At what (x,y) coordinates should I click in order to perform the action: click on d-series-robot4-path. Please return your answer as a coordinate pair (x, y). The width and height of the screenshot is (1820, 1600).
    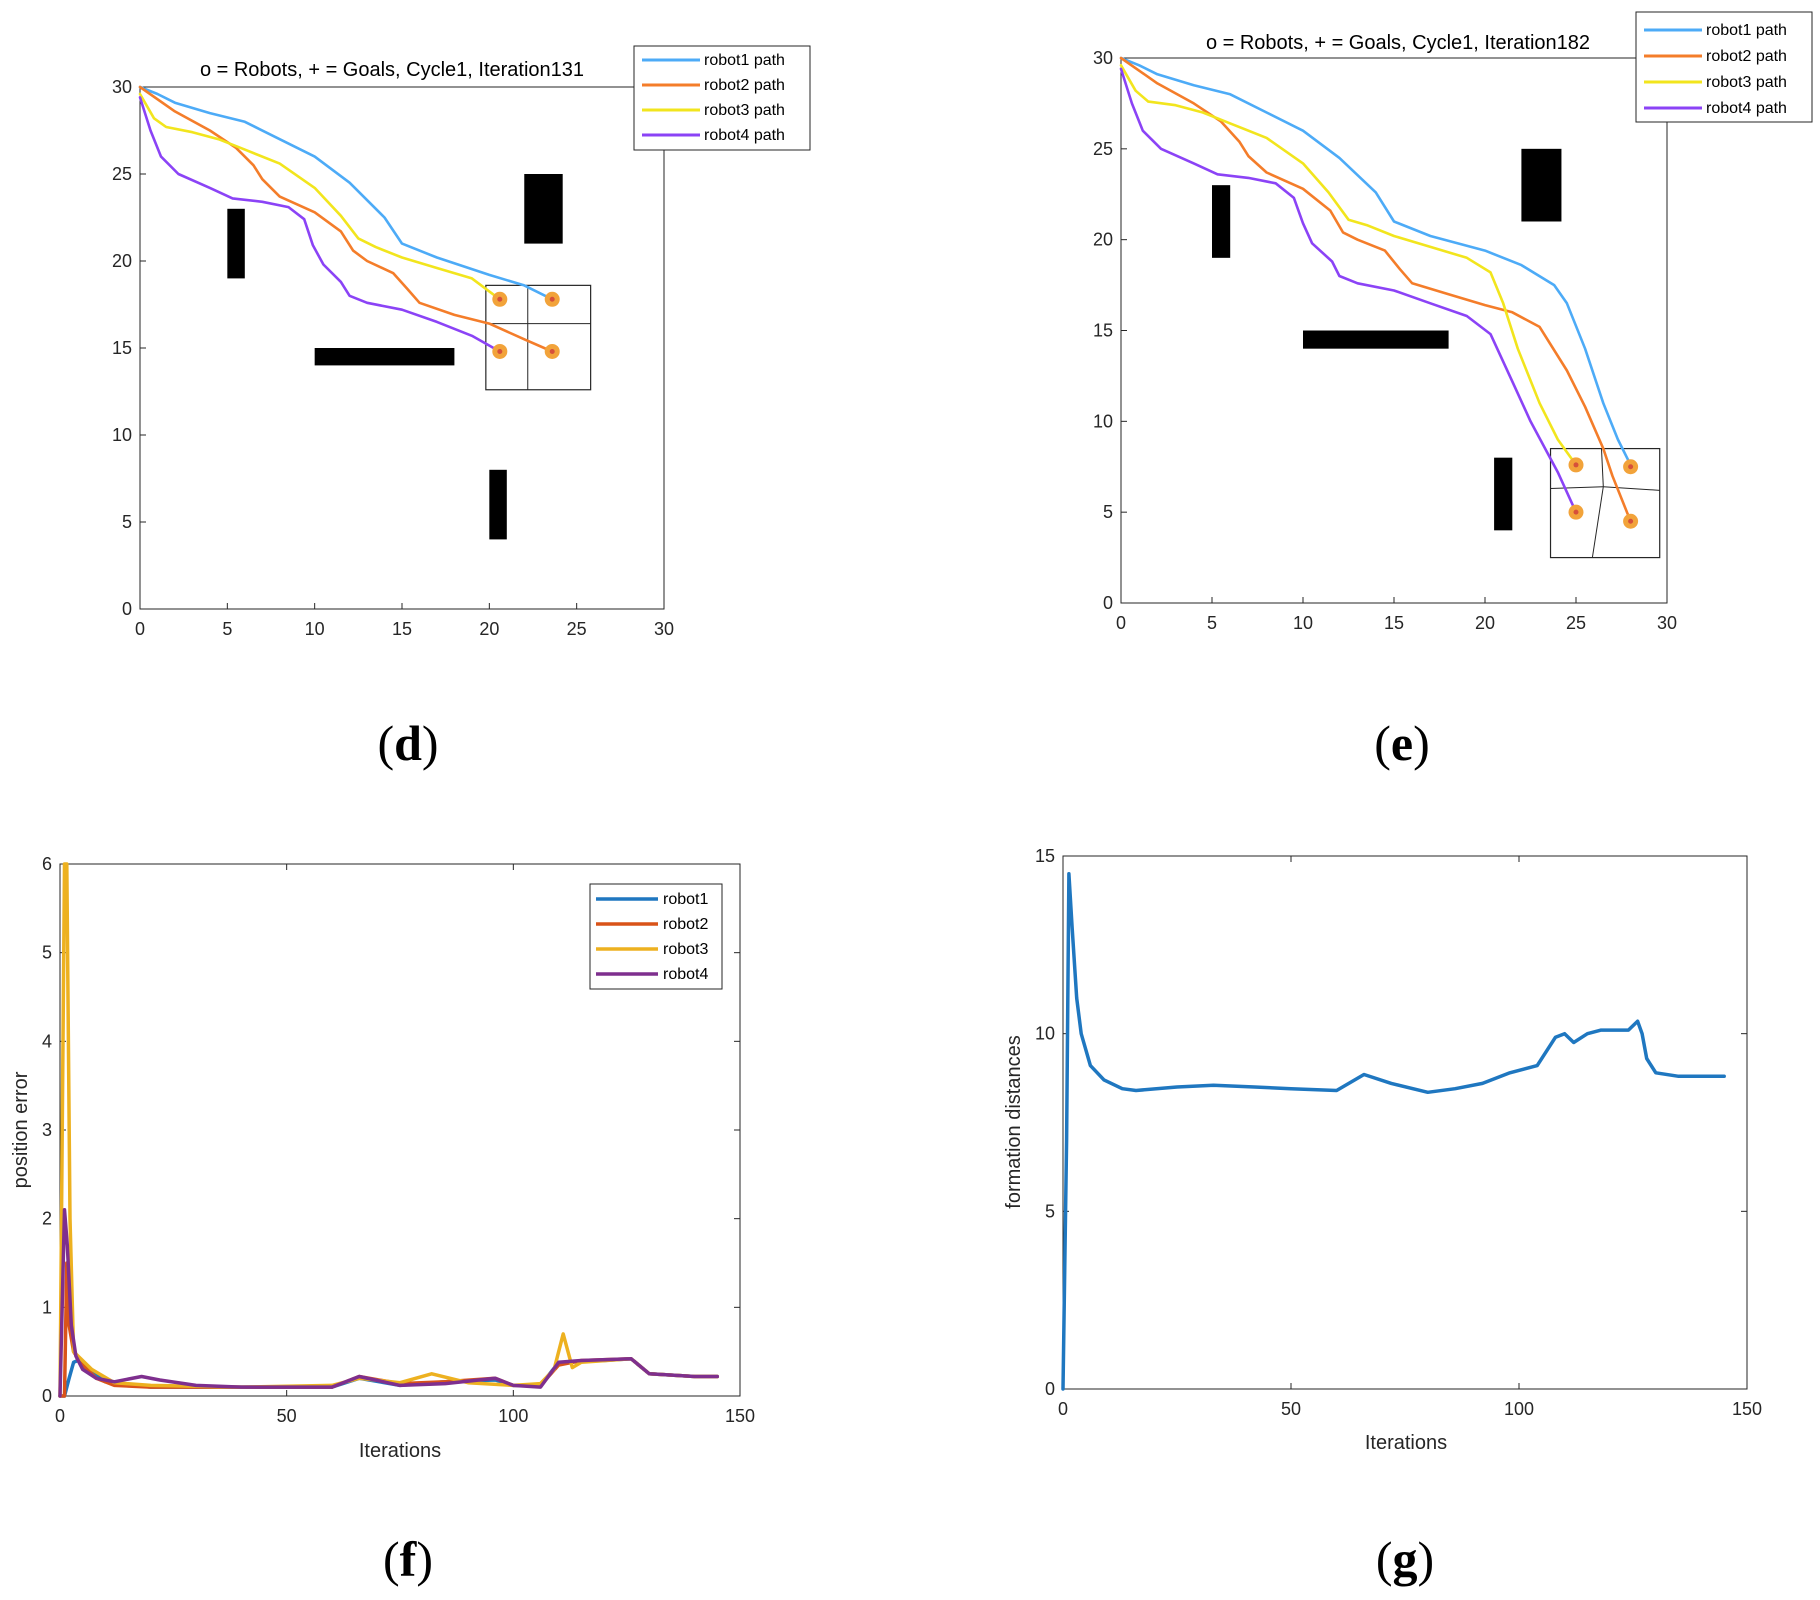
    Looking at the image, I should click on (320, 224).